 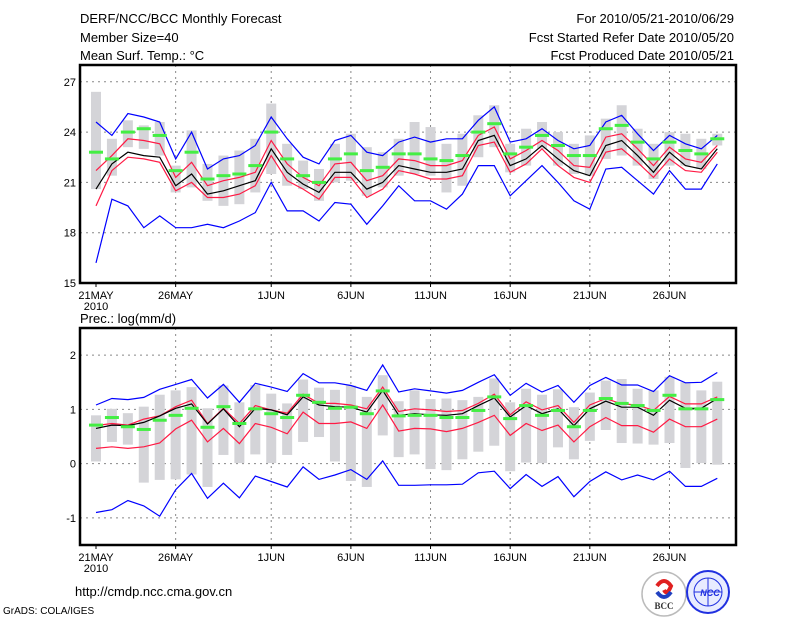 What do you see at coordinates (176, 296) in the screenshot?
I see `x-tick-label: 26MAY` at bounding box center [176, 296].